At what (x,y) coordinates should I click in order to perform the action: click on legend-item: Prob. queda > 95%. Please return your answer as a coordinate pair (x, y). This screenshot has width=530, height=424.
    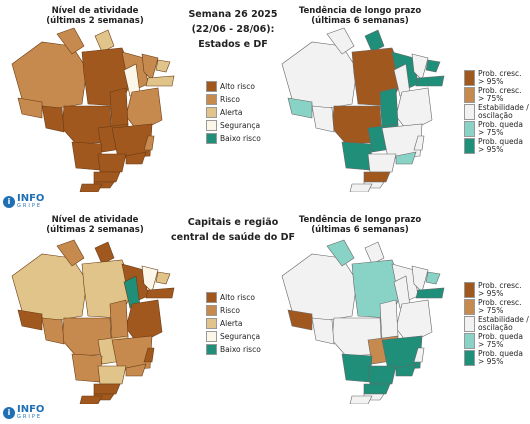
    Looking at the image, I should click on (493, 358).